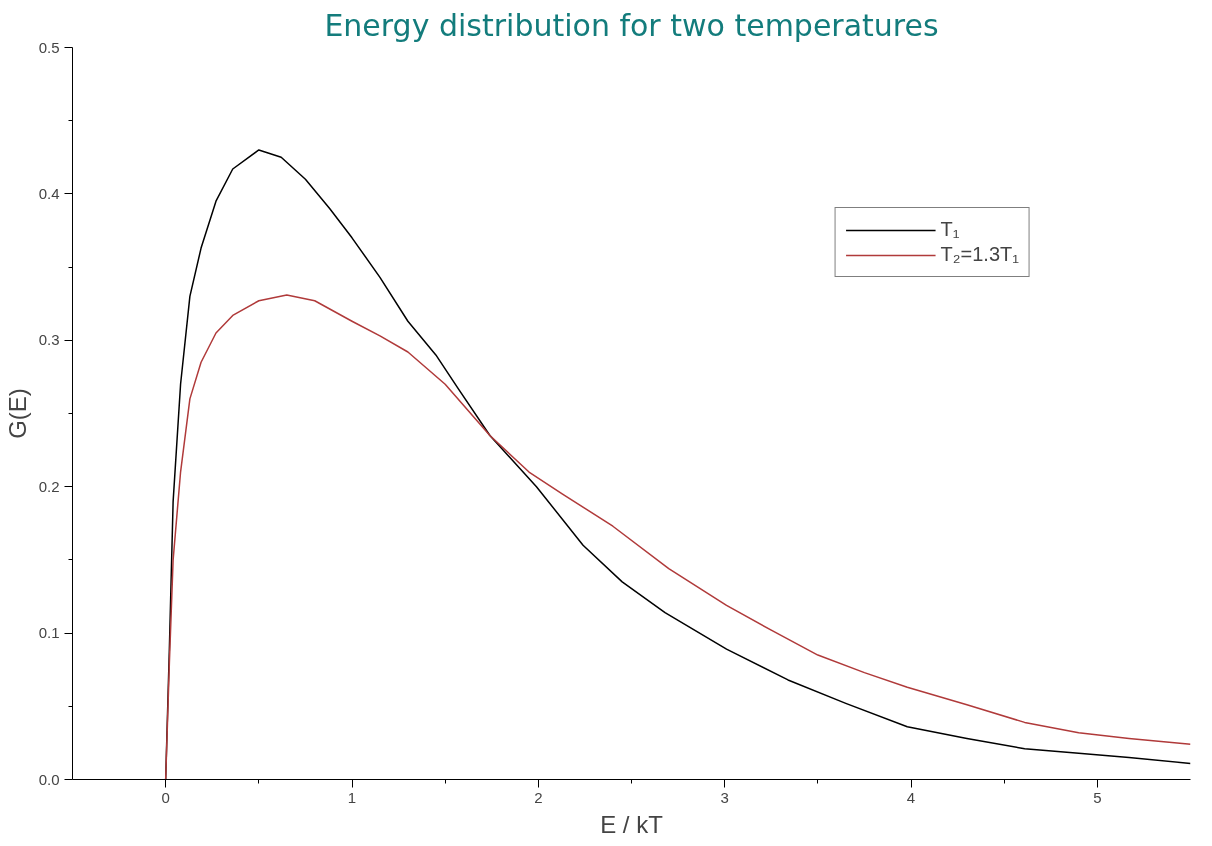 The width and height of the screenshot is (1212, 846). Describe the element at coordinates (724, 797) in the screenshot. I see `x-tick-label: 3` at that location.